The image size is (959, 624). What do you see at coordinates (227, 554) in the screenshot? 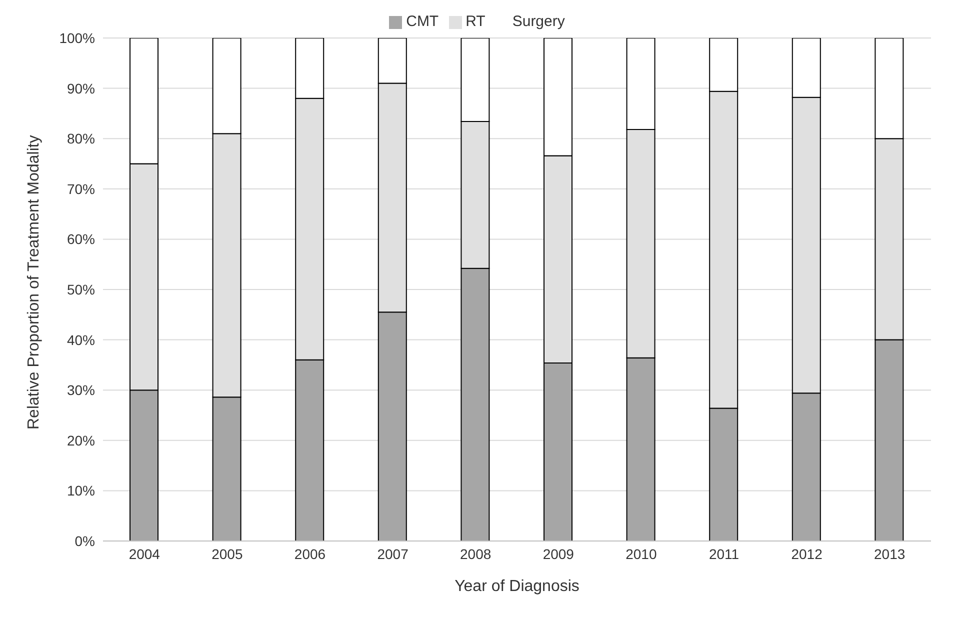
I see `x-tick-label: 2005` at bounding box center [227, 554].